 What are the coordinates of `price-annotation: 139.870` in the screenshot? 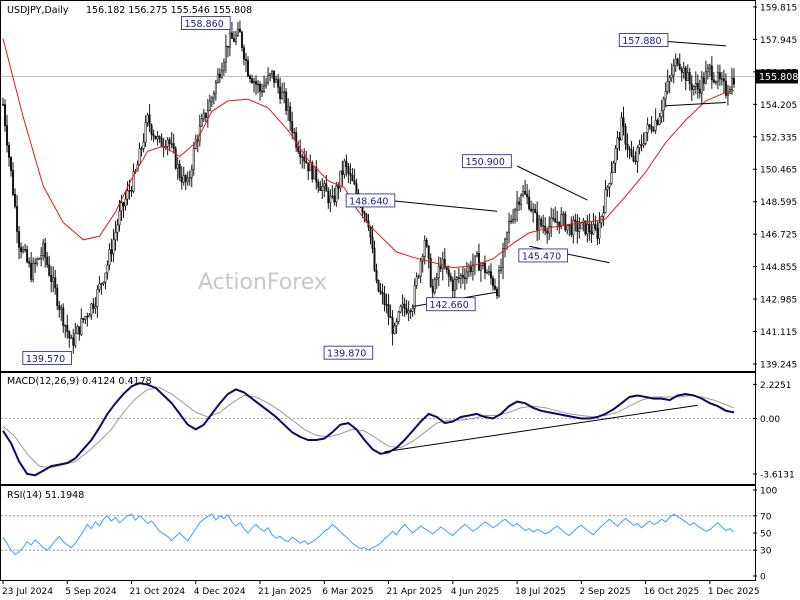 It's located at (348, 352).